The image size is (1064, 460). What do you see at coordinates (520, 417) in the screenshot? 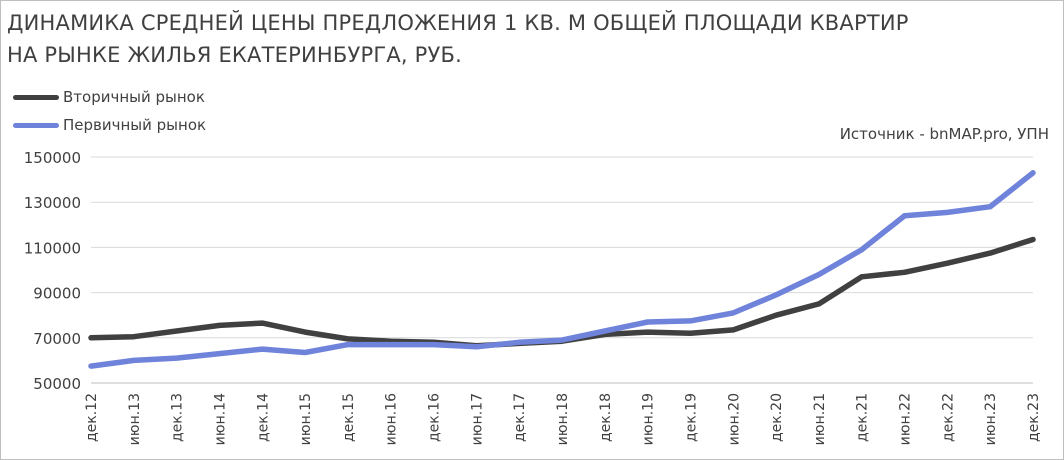
I see `x-tick-label: дек.17` at bounding box center [520, 417].